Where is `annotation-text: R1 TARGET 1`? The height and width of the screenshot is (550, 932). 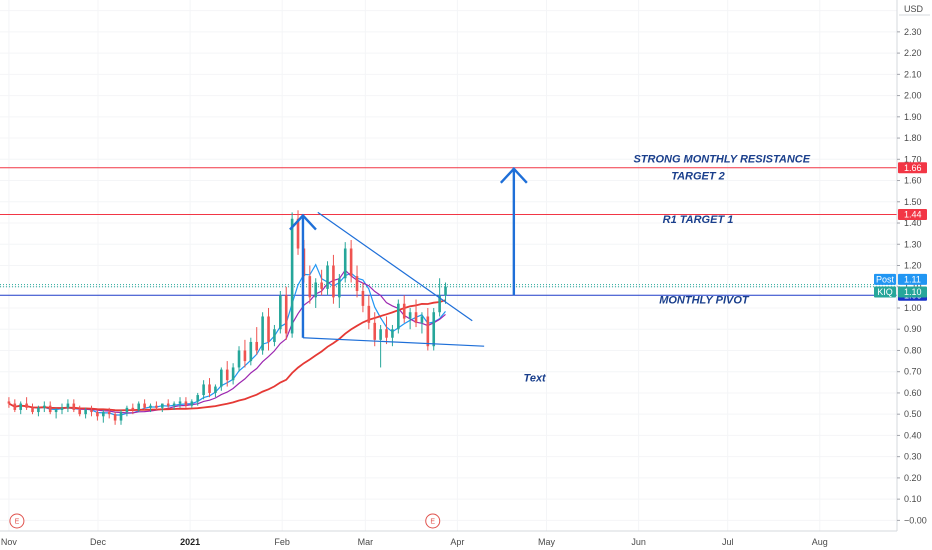
annotation-text: R1 TARGET 1 is located at coordinates (698, 220).